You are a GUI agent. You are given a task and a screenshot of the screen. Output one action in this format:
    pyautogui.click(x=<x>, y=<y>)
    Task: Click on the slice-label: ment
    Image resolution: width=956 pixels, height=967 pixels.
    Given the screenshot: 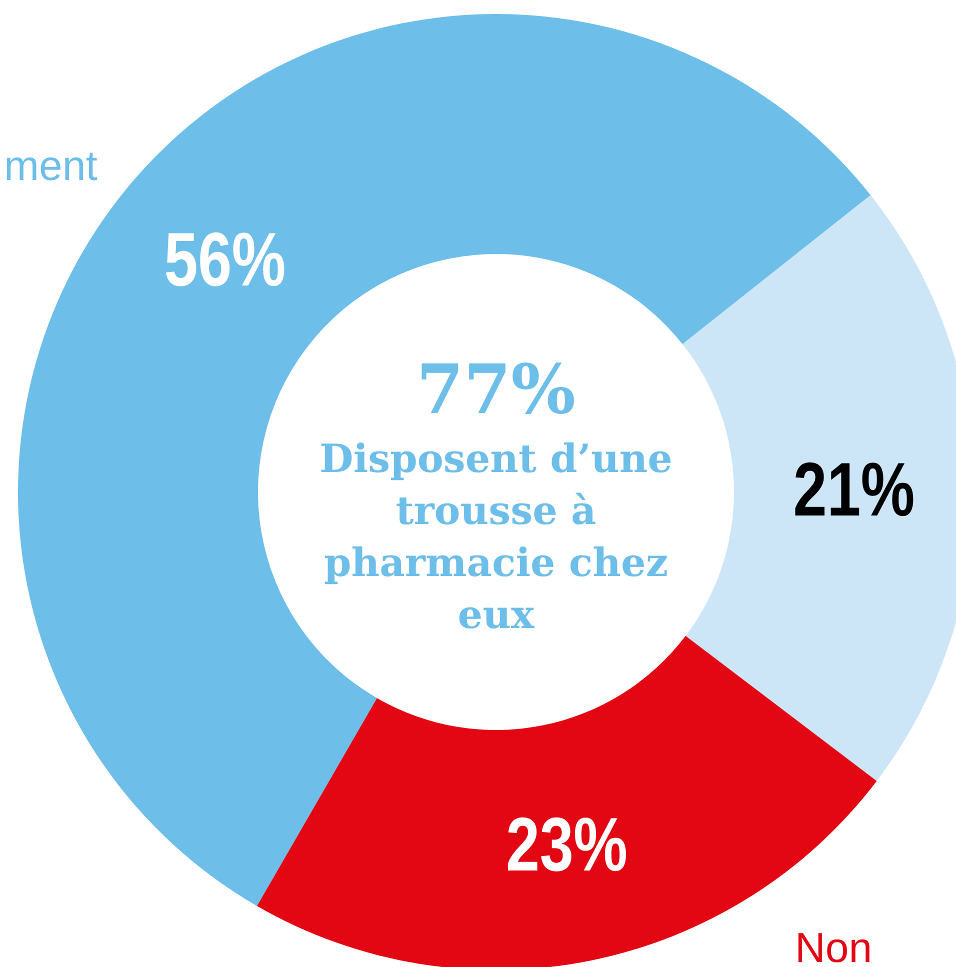 What is the action you would take?
    pyautogui.click(x=51, y=165)
    